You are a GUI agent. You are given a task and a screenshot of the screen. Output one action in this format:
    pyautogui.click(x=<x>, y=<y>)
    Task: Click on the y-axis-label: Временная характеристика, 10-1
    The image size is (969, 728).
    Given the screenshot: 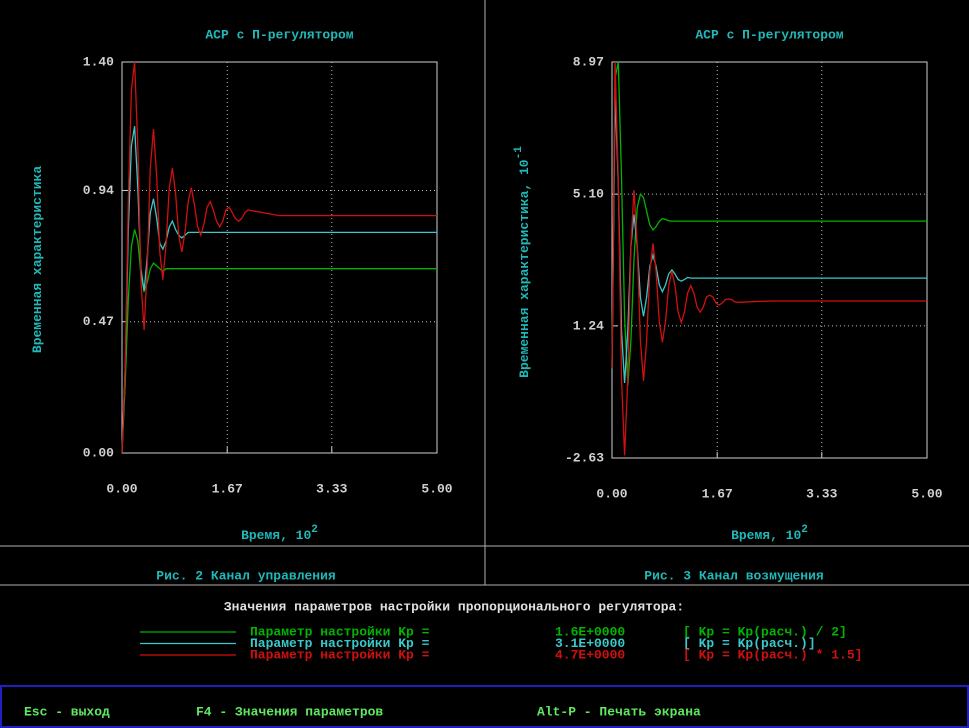 What is the action you would take?
    pyautogui.click(x=523, y=262)
    